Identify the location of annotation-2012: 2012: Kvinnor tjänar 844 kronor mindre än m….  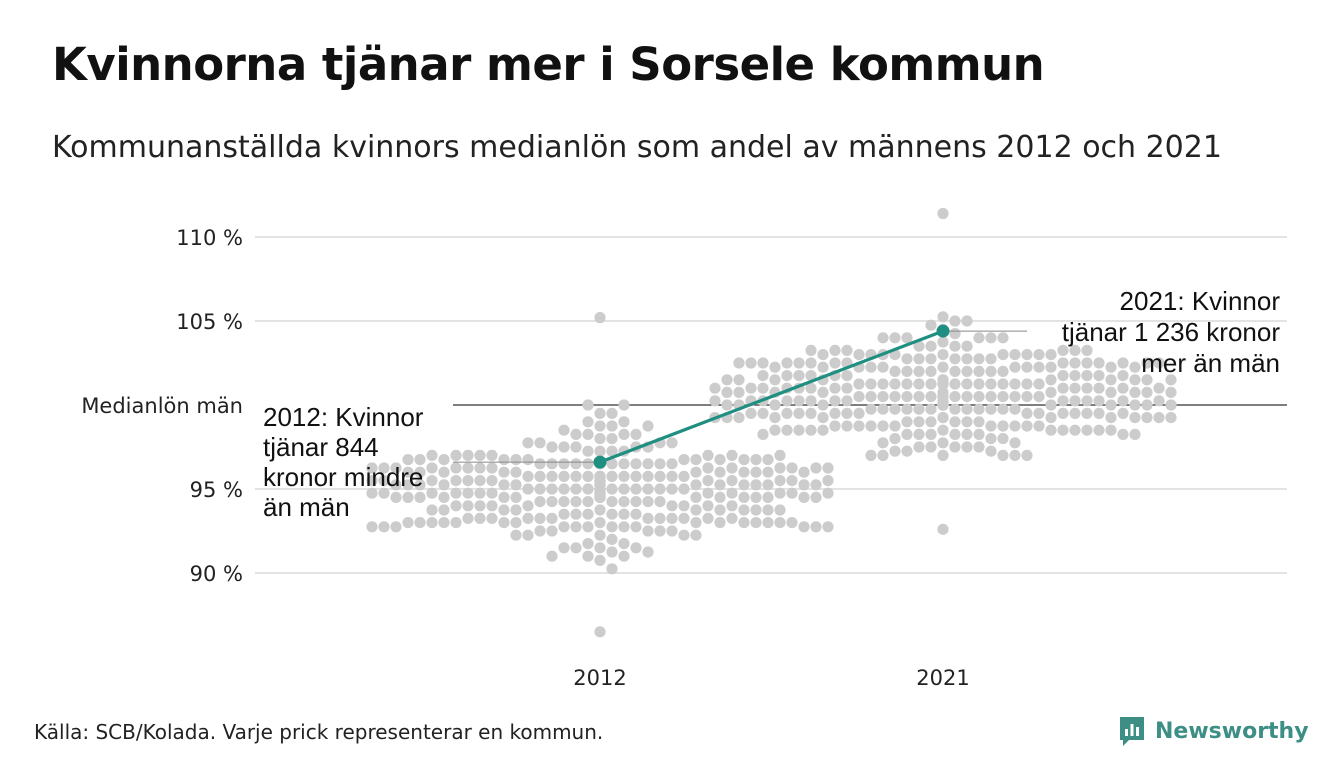
(343, 462).